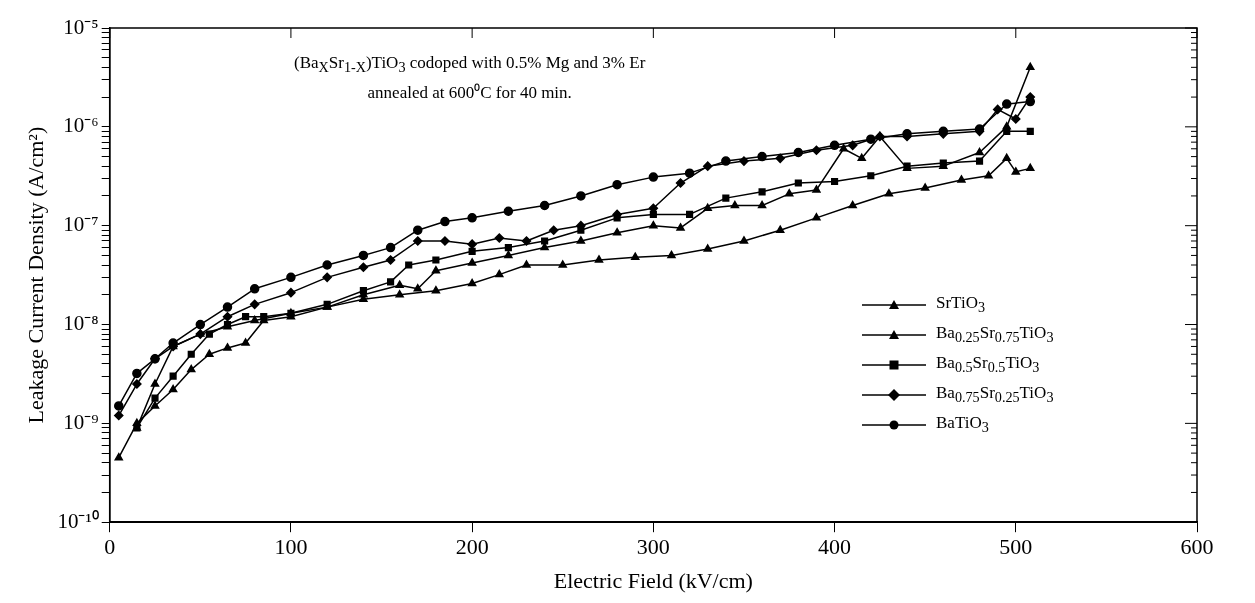 This screenshot has height=603, width=1255. What do you see at coordinates (653, 580) in the screenshot?
I see `x-axis-title: Electric Field (kV/cm)` at bounding box center [653, 580].